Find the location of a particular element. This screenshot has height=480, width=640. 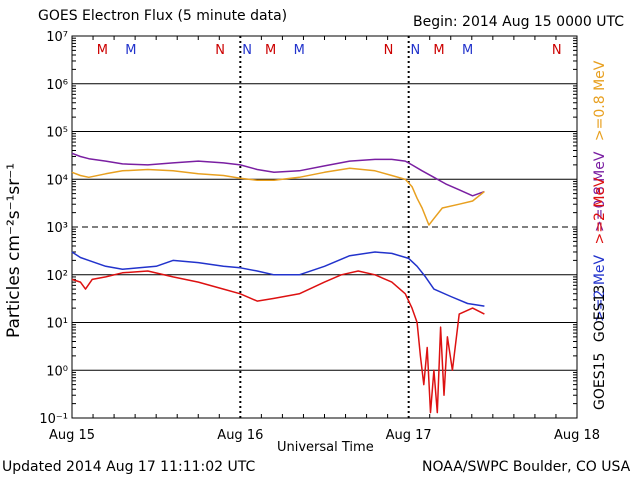

y-tick-label: 10⁷ is located at coordinates (57, 37).